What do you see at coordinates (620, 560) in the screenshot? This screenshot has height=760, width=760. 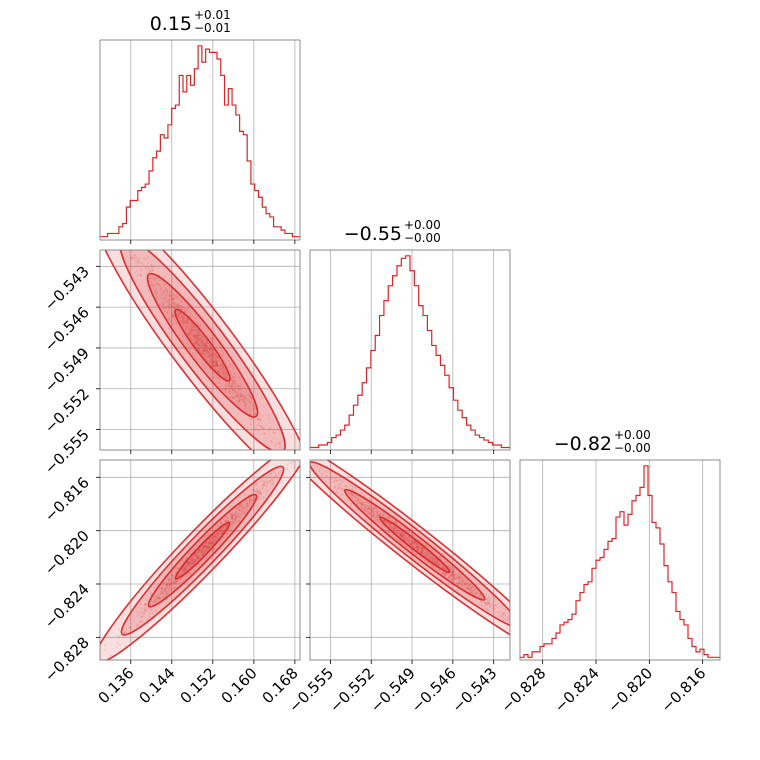 I see `axes-frame` at bounding box center [620, 560].